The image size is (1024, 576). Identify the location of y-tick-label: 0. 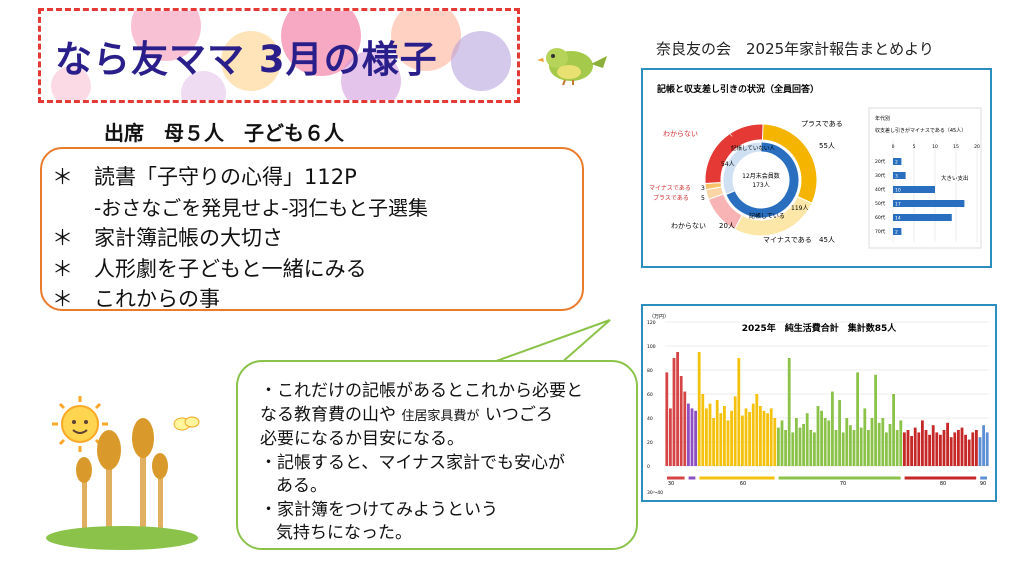
(648, 467).